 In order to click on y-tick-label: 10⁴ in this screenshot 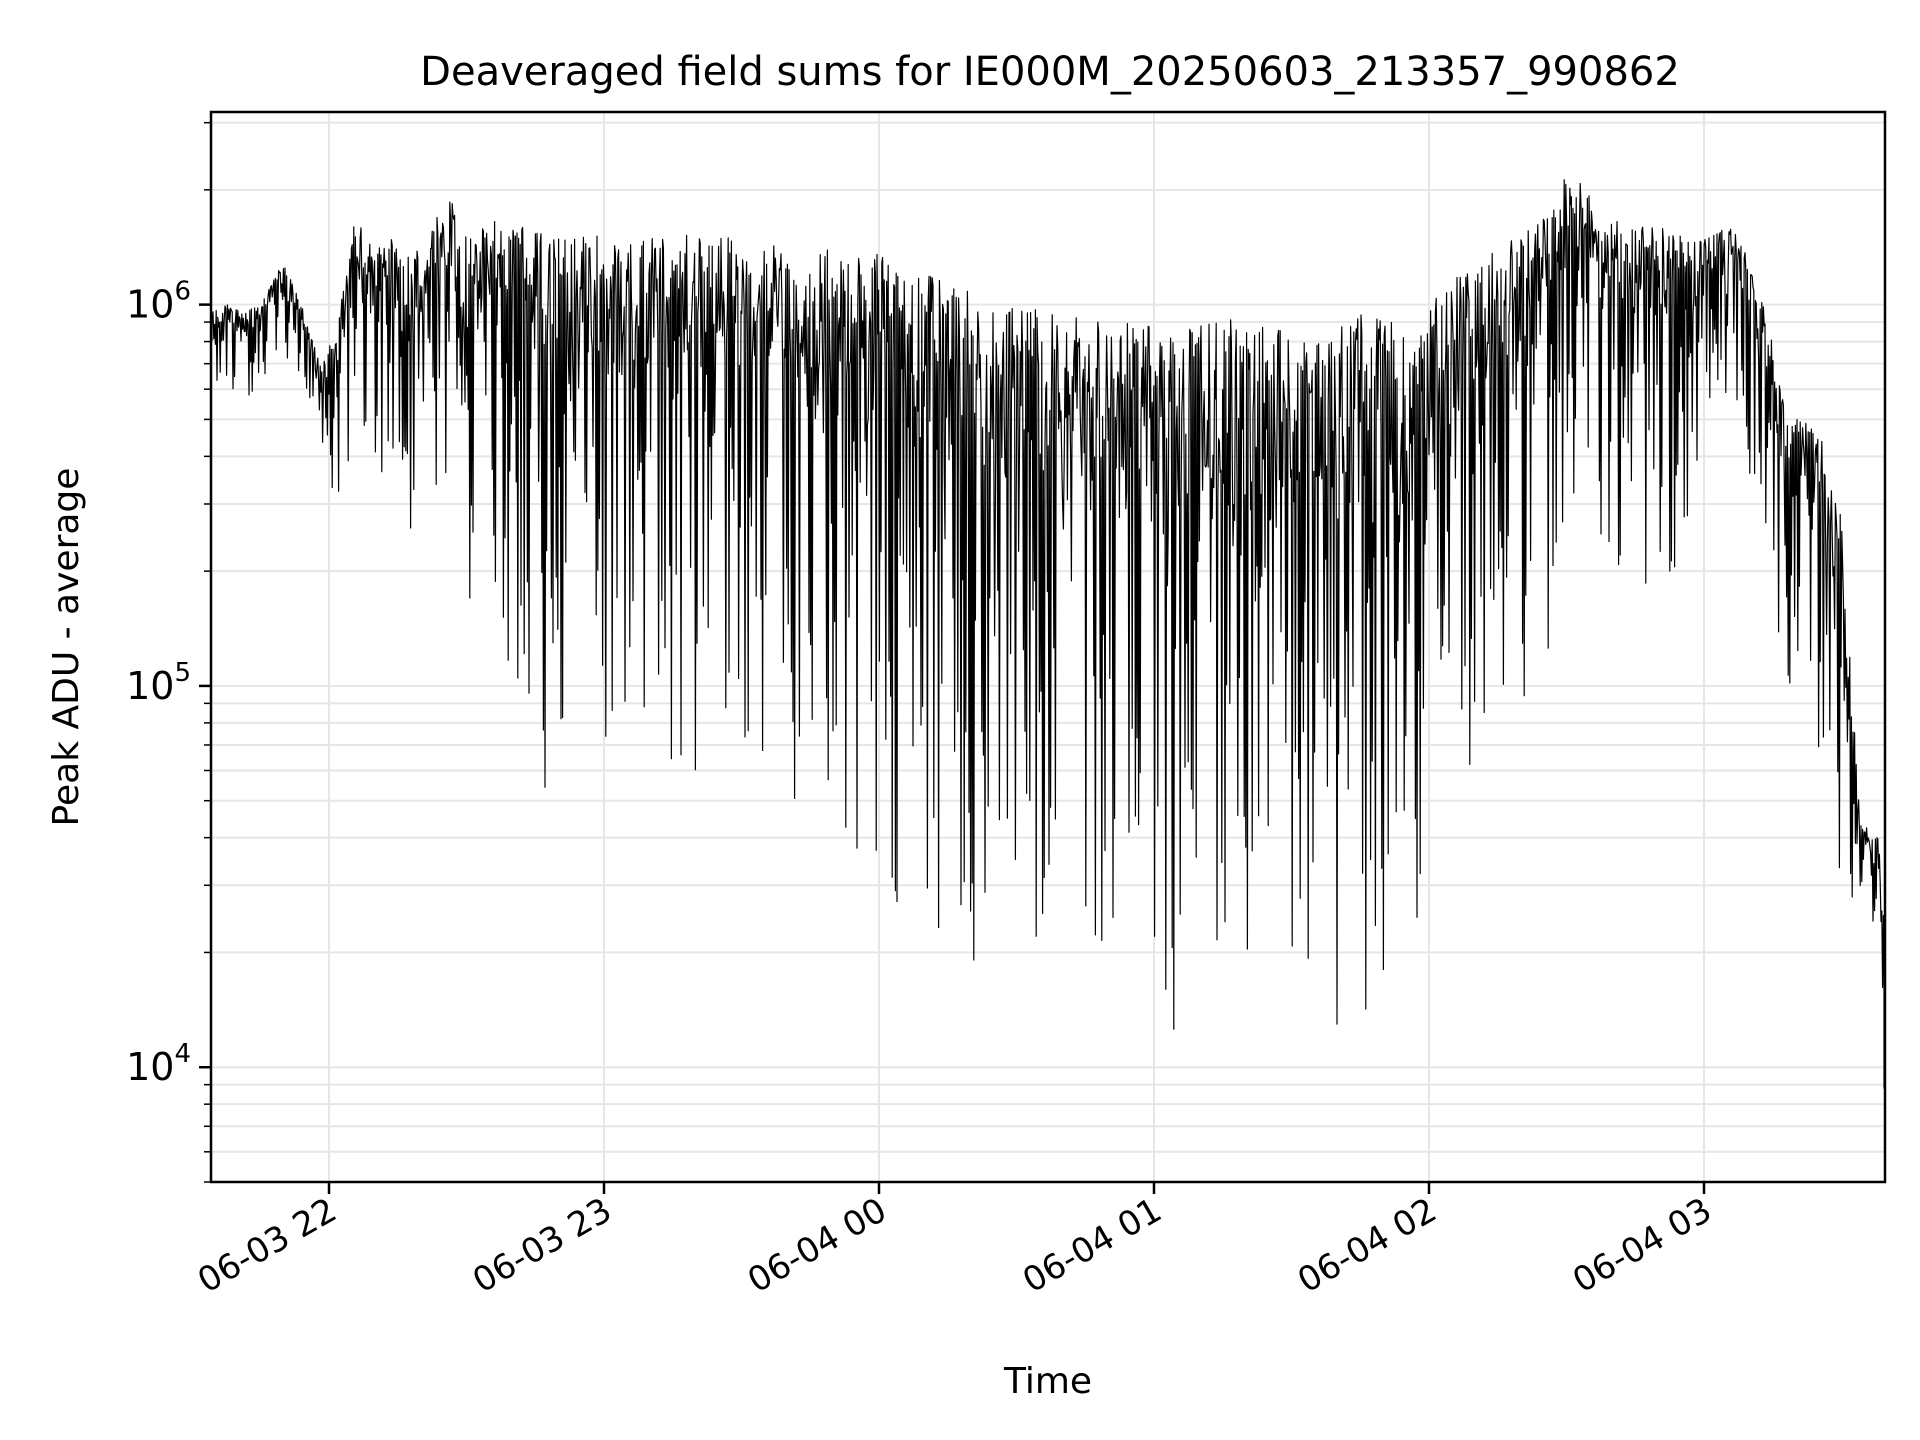, I will do `click(158, 1064)`.